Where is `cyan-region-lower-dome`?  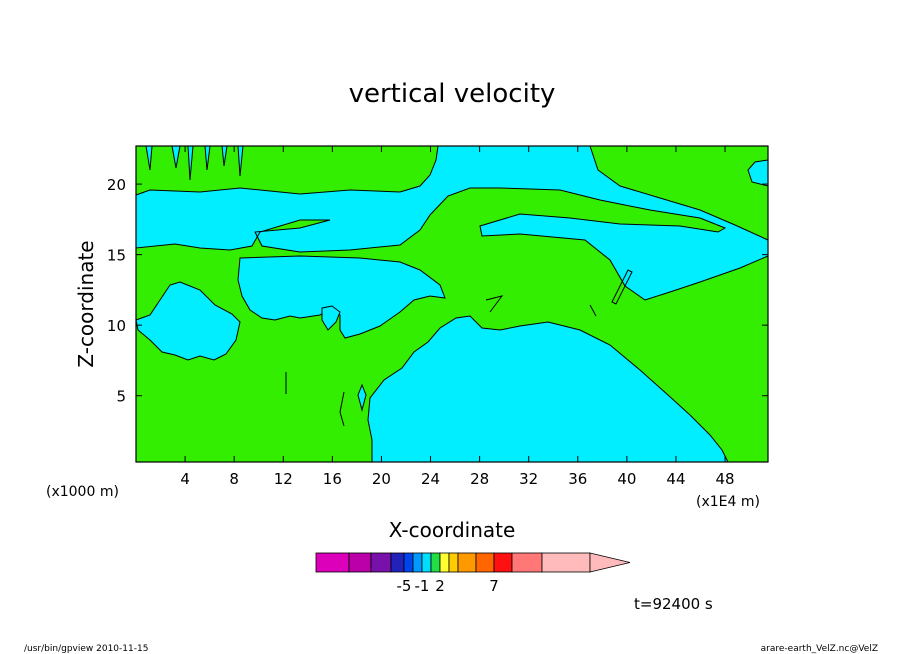
cyan-region-lower-dome is located at coordinates (548, 389).